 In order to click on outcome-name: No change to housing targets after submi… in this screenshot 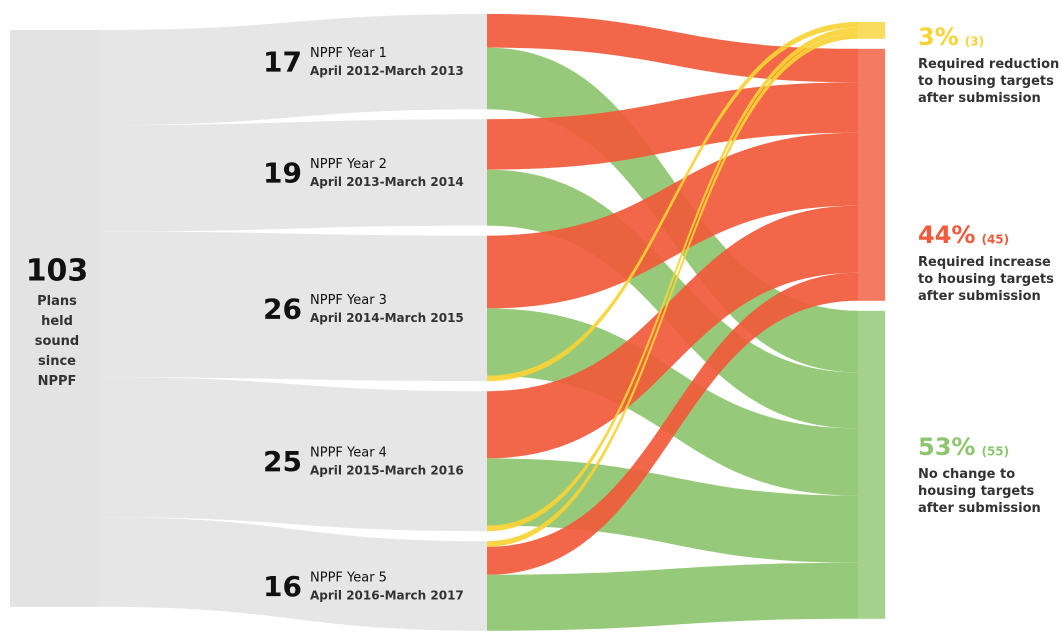, I will do `click(979, 491)`.